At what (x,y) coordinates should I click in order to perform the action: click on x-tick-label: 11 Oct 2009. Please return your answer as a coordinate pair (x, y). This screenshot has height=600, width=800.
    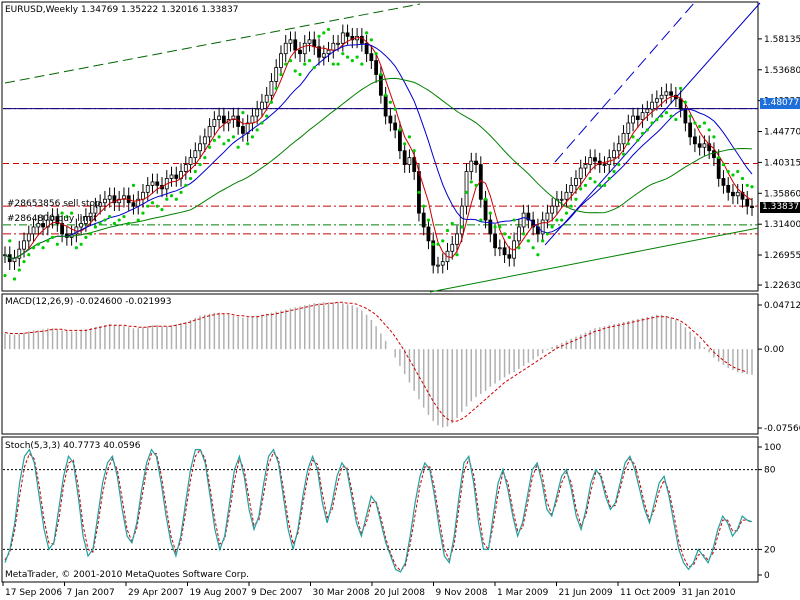
    Looking at the image, I should click on (648, 593).